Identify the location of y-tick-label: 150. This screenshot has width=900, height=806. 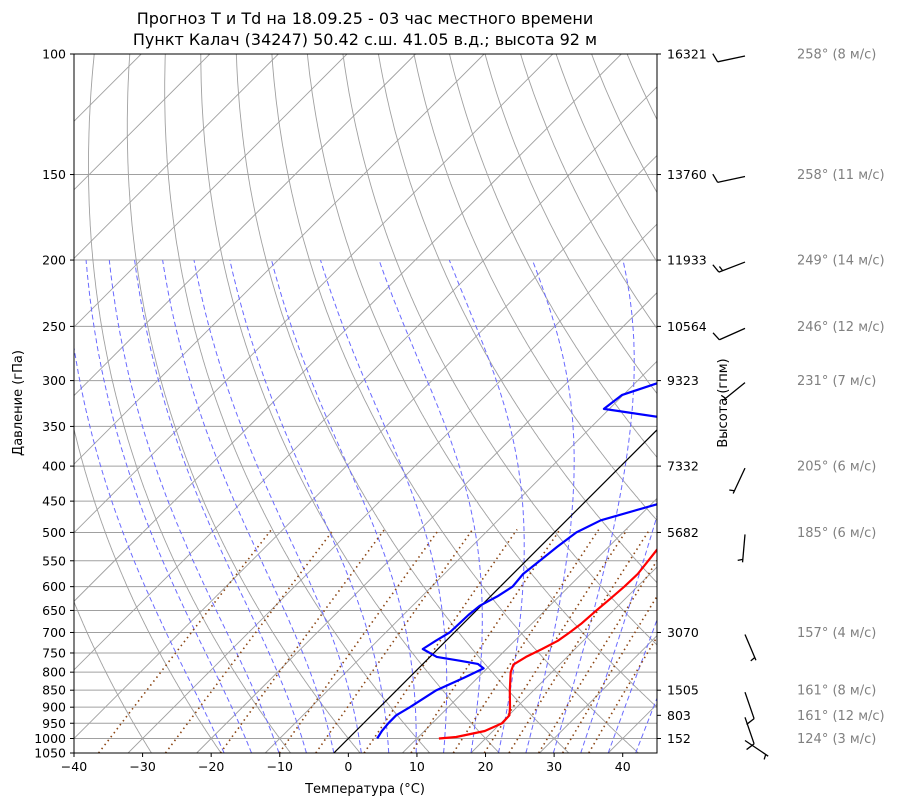
(54, 174).